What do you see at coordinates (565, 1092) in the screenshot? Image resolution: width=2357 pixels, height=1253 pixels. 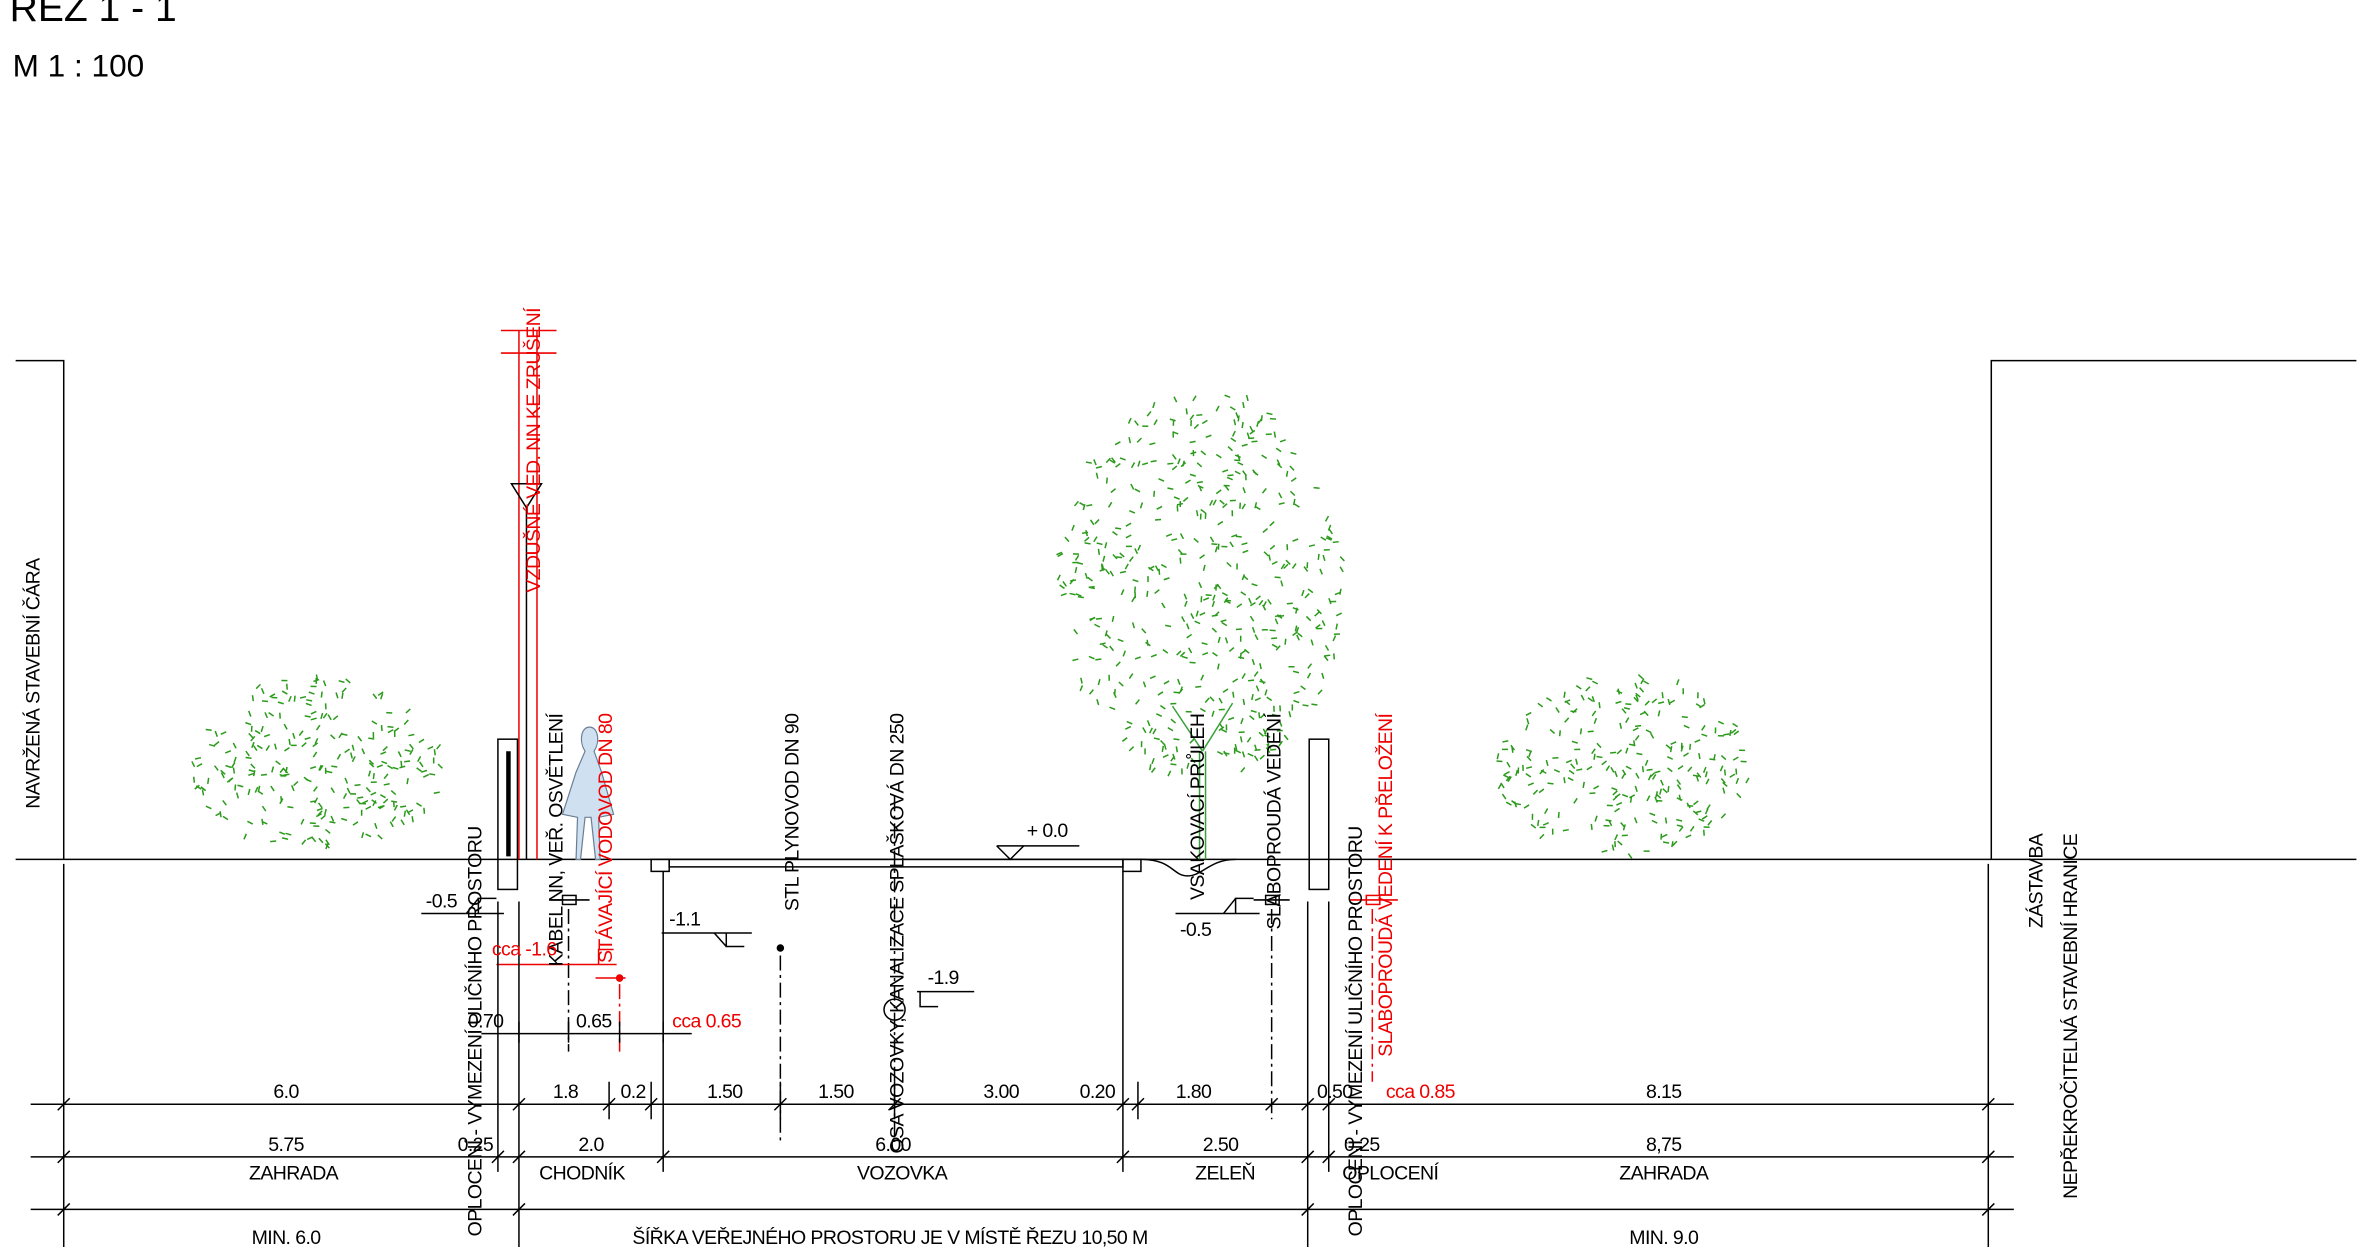 I see `dimension-label: 1.8` at bounding box center [565, 1092].